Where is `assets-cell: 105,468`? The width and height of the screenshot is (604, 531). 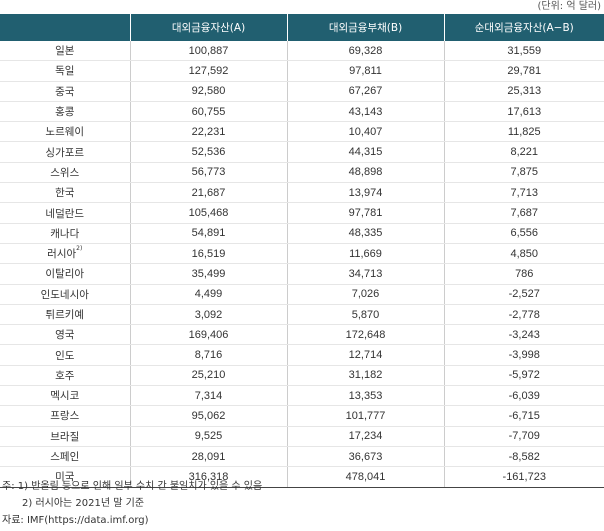 assets-cell: 105,468 is located at coordinates (208, 213).